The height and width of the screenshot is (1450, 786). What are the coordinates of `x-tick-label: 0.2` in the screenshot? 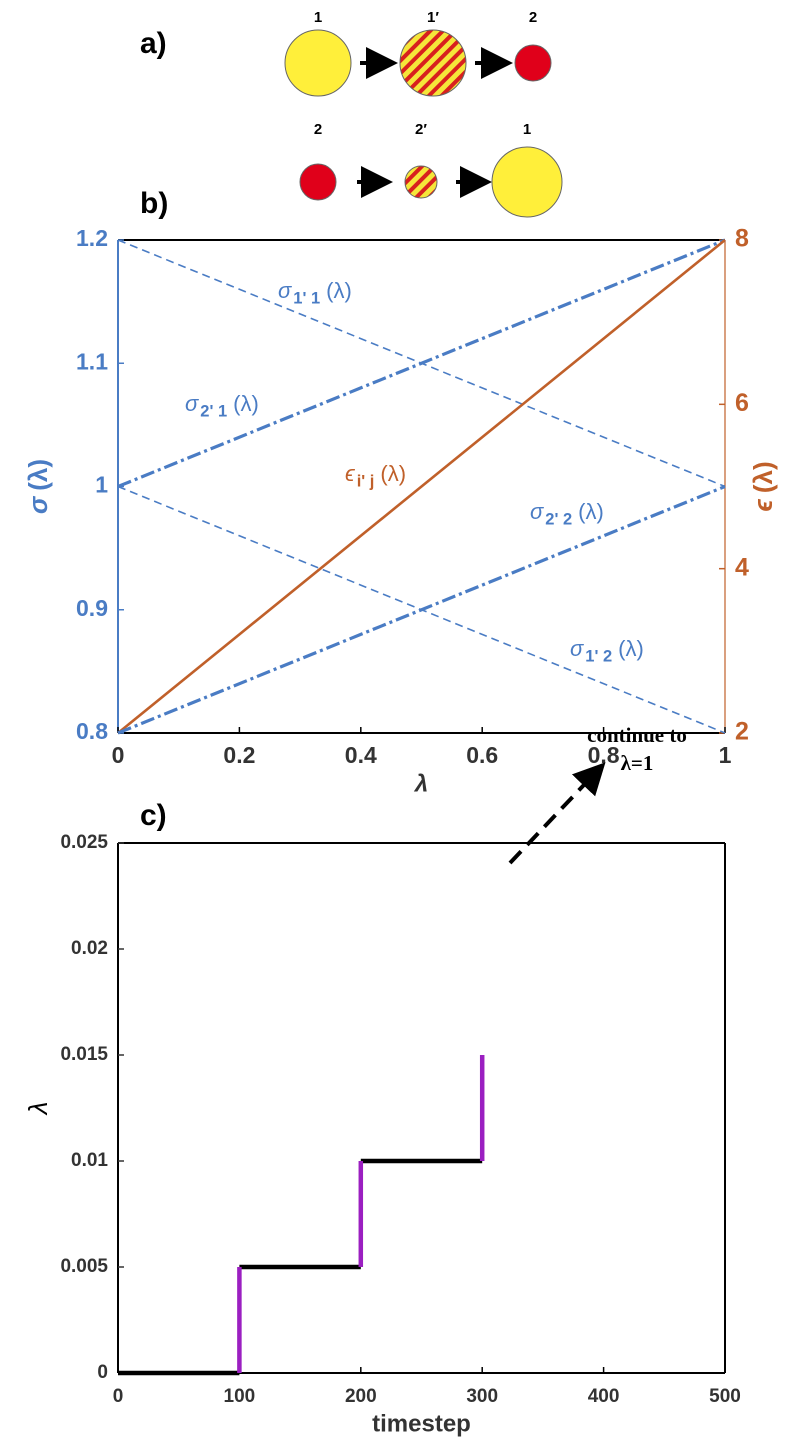 It's located at (239, 755).